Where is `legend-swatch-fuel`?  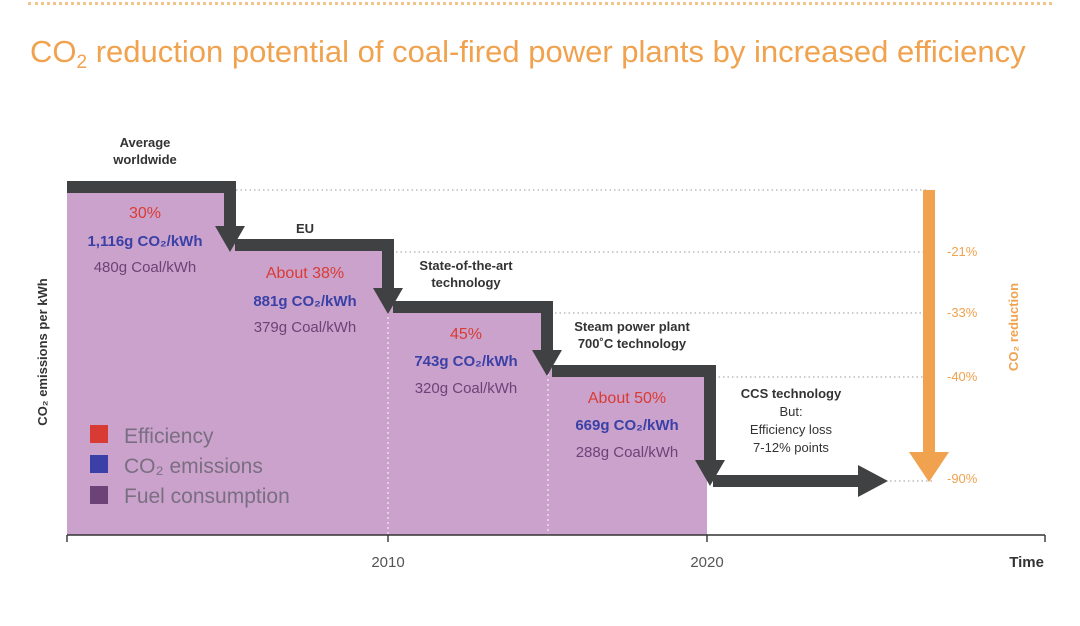
legend-swatch-fuel is located at coordinates (99, 495).